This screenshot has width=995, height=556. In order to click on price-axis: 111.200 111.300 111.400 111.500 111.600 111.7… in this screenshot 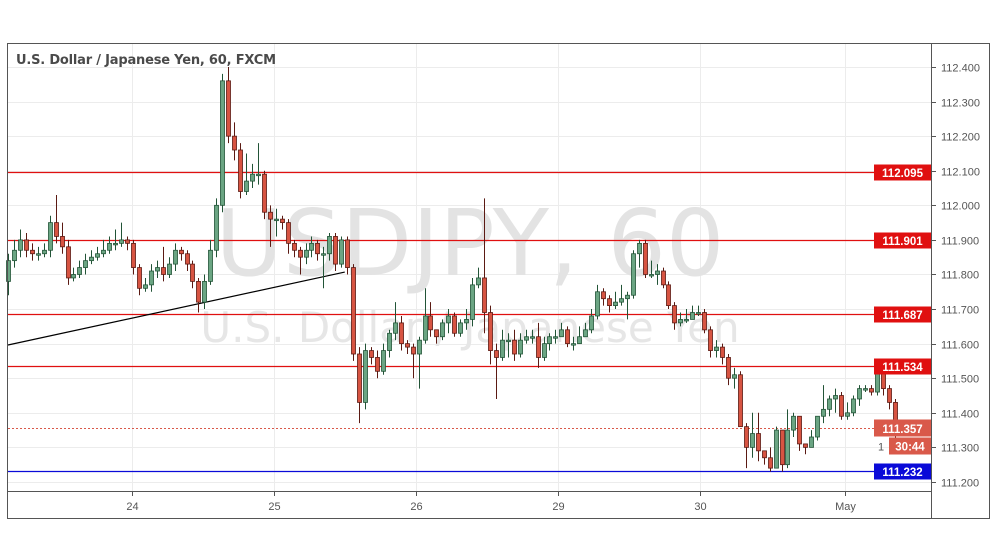, I will do `click(955, 276)`.